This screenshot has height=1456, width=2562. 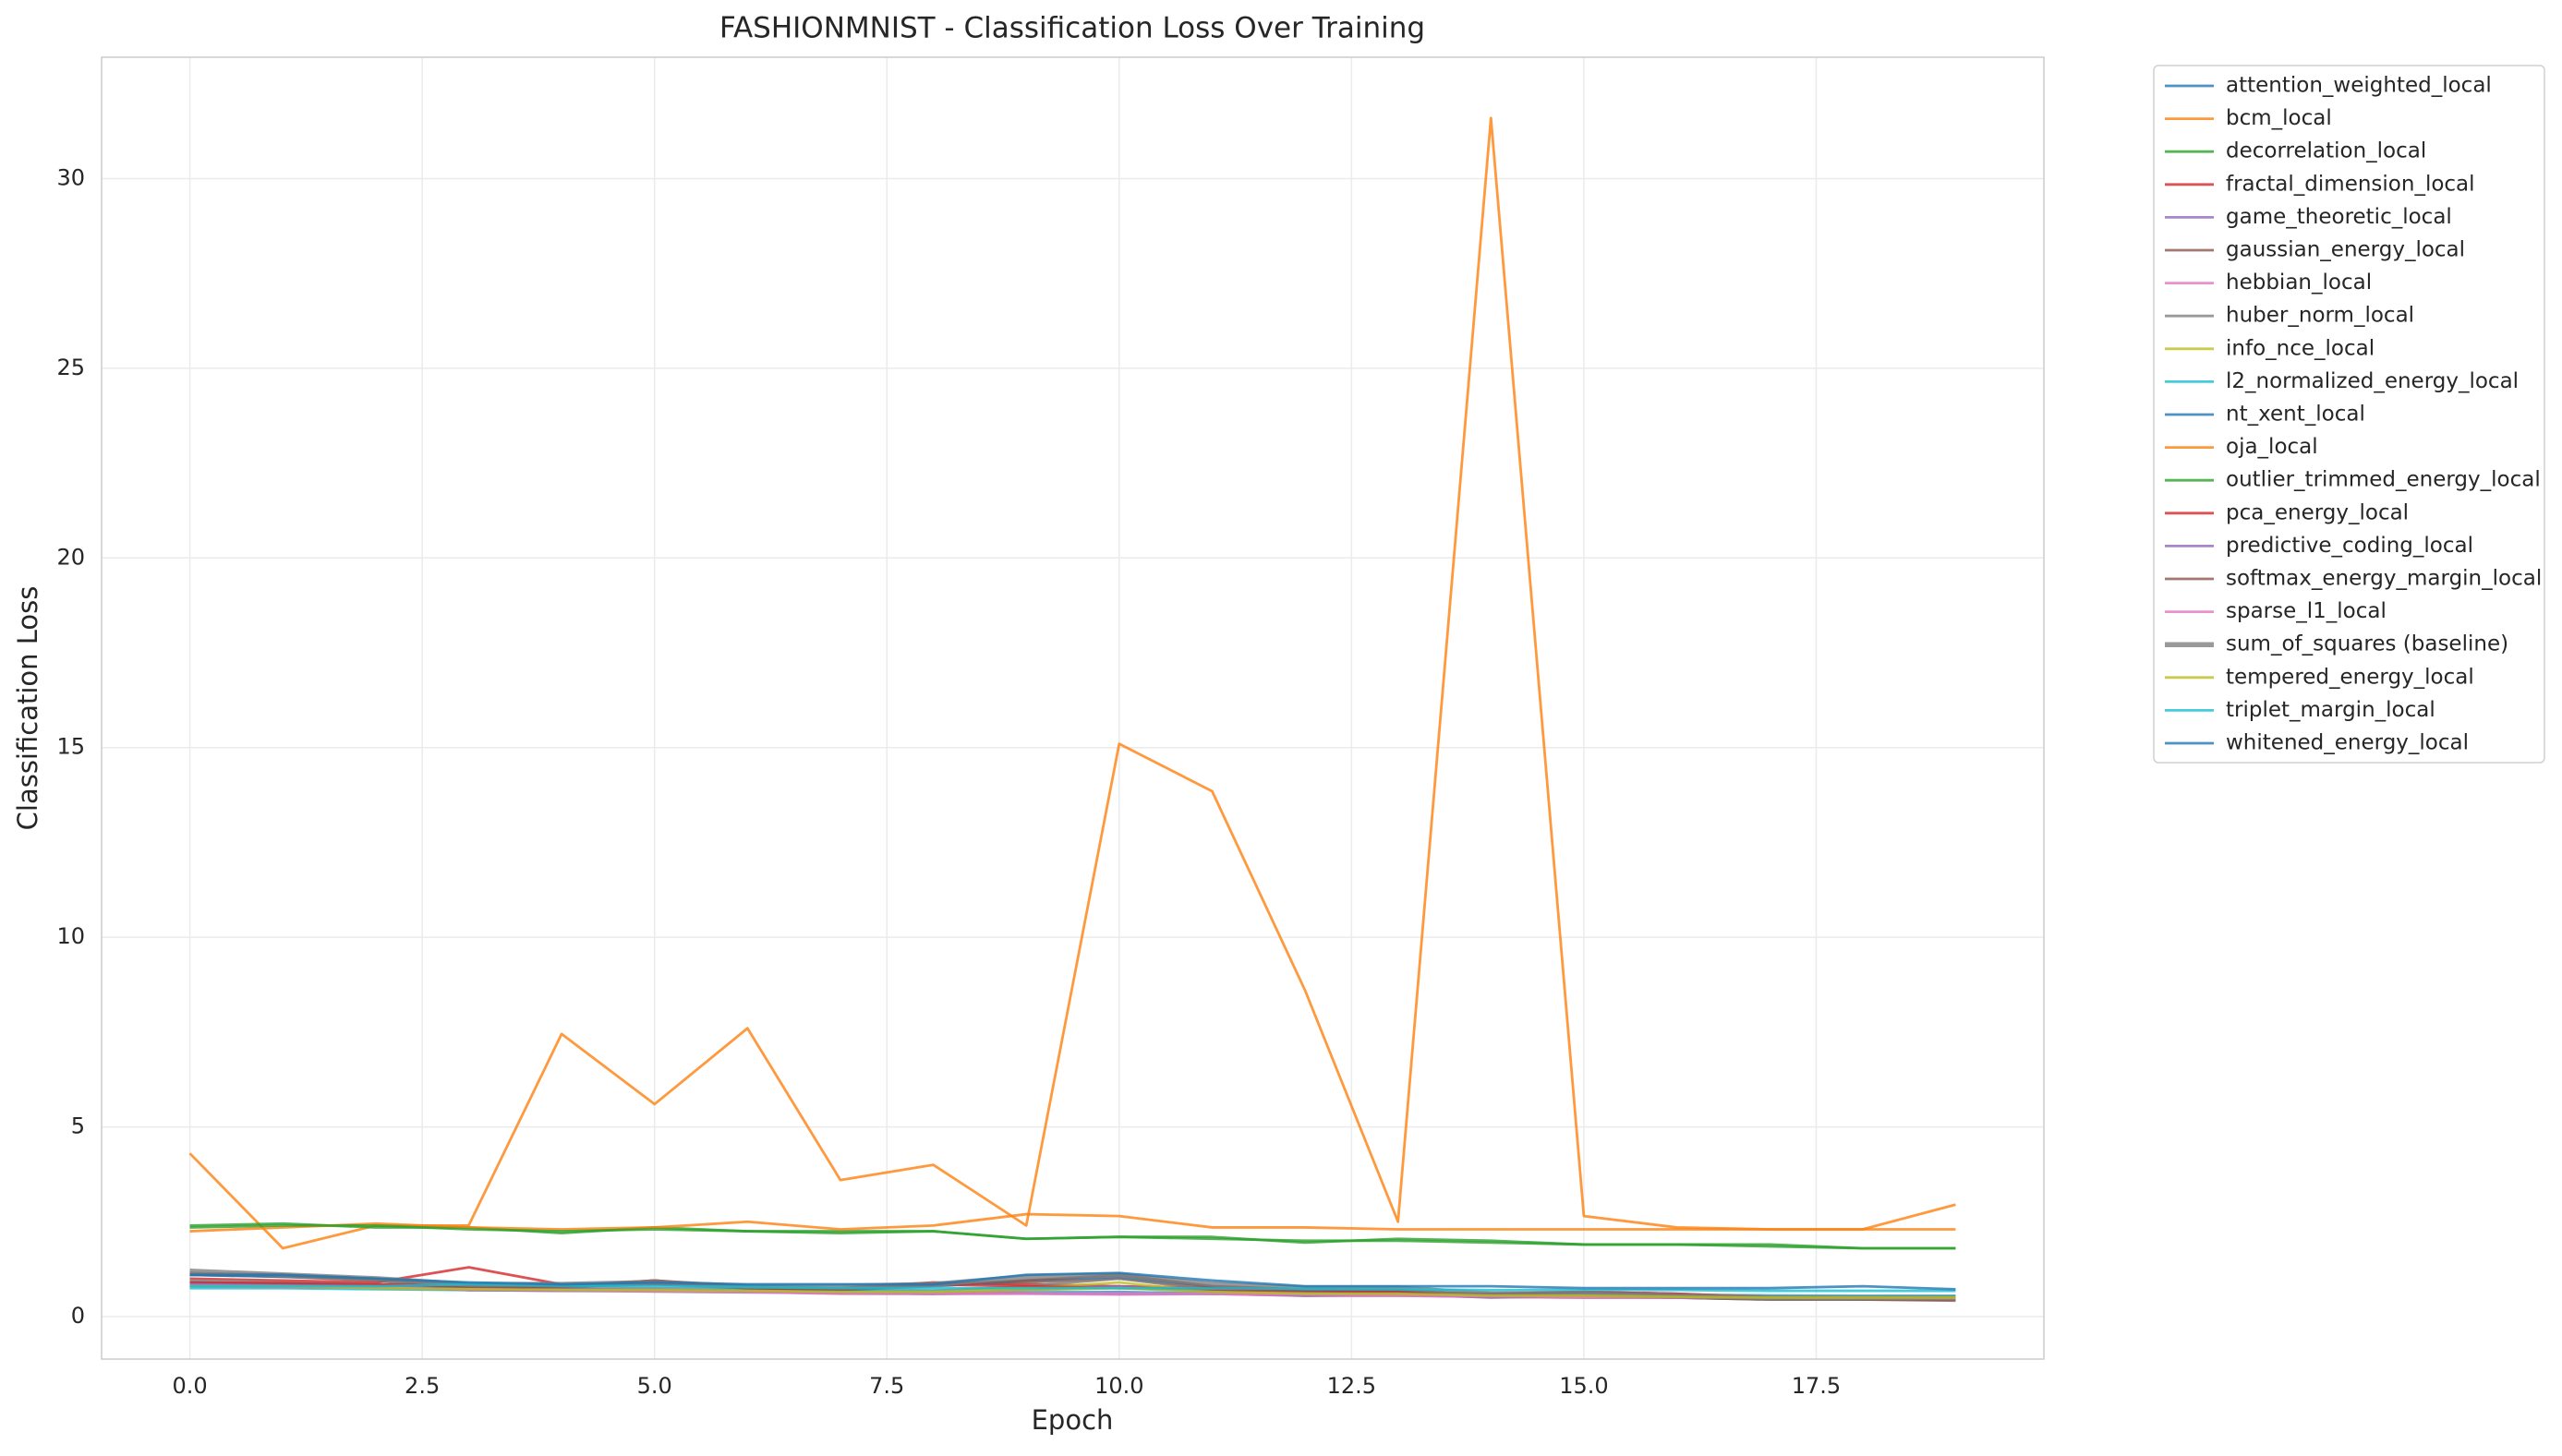 What do you see at coordinates (2384, 579) in the screenshot?
I see `legend-label: softmax_energy_margin_local` at bounding box center [2384, 579].